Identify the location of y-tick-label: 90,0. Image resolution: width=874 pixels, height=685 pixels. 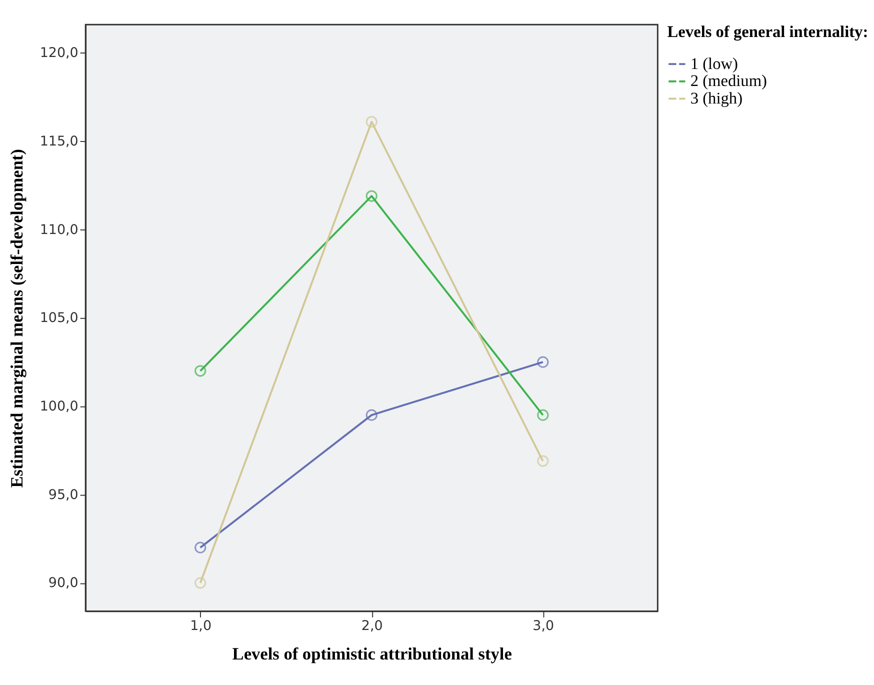
(63, 584).